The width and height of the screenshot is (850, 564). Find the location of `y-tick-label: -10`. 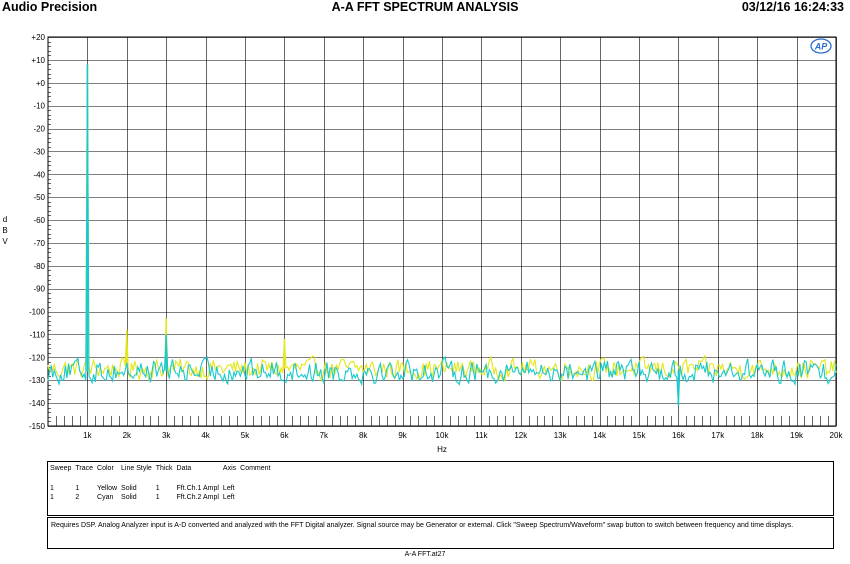

y-tick-label: -10 is located at coordinates (39, 106).